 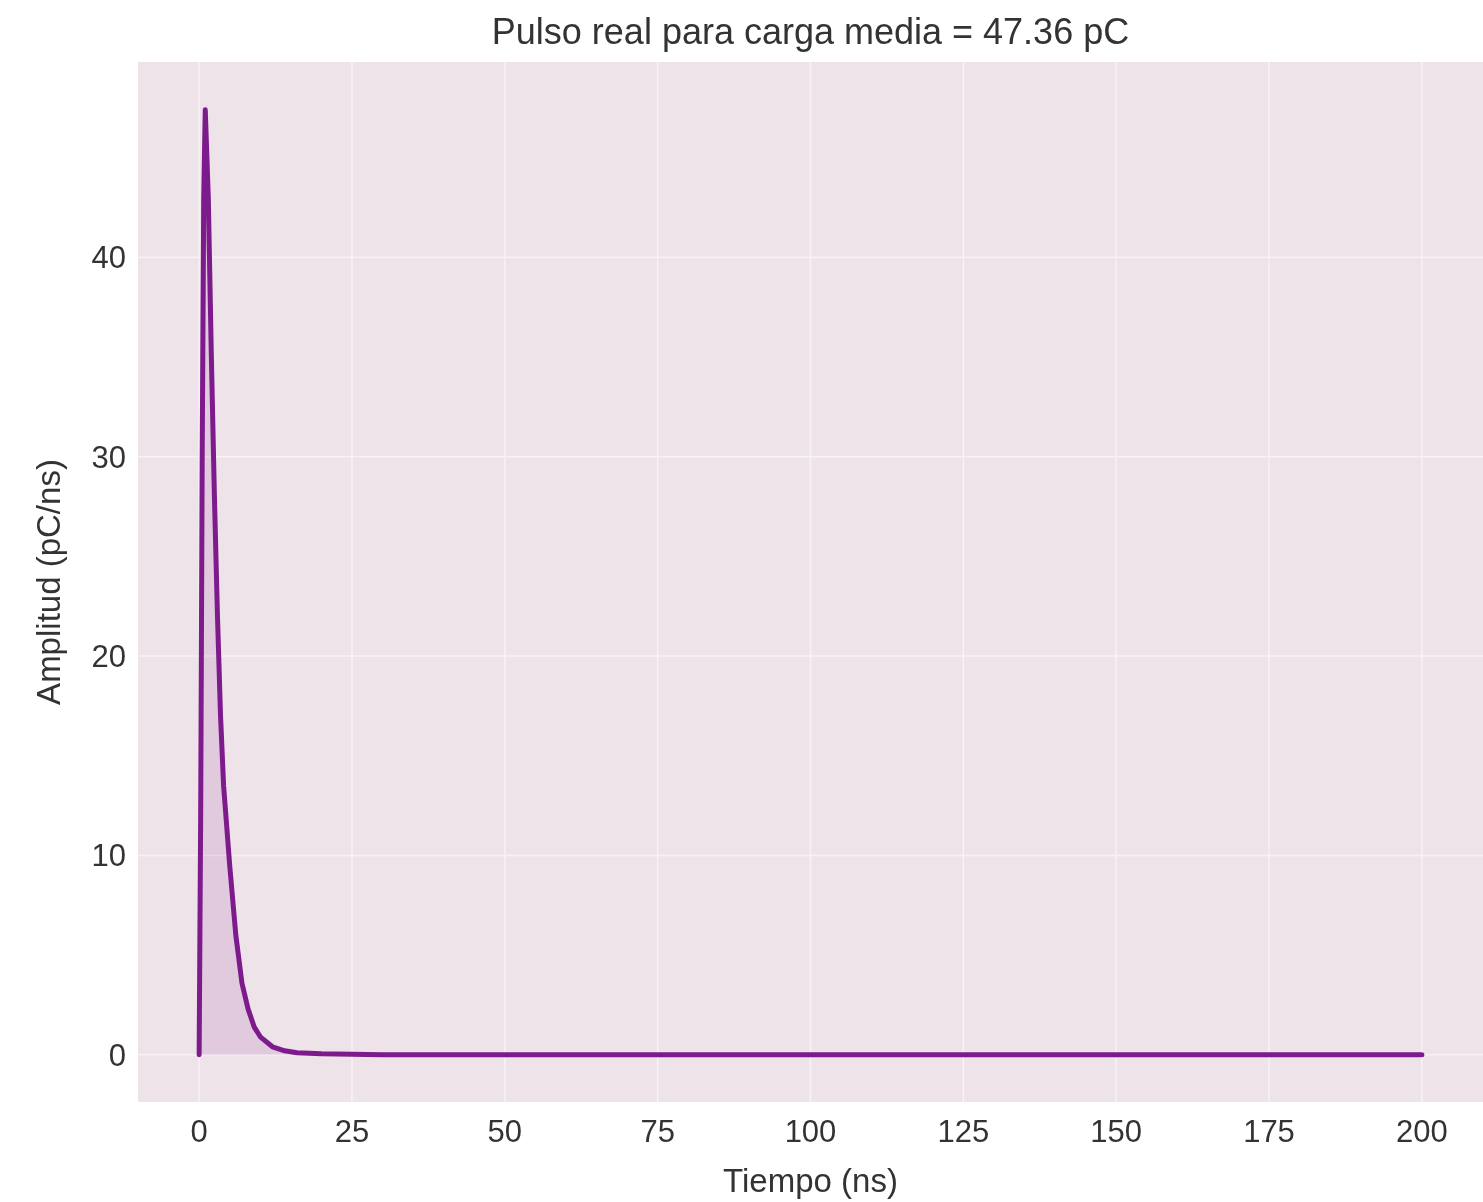 I want to click on x-tick-label: 200, so click(x=1422, y=1131).